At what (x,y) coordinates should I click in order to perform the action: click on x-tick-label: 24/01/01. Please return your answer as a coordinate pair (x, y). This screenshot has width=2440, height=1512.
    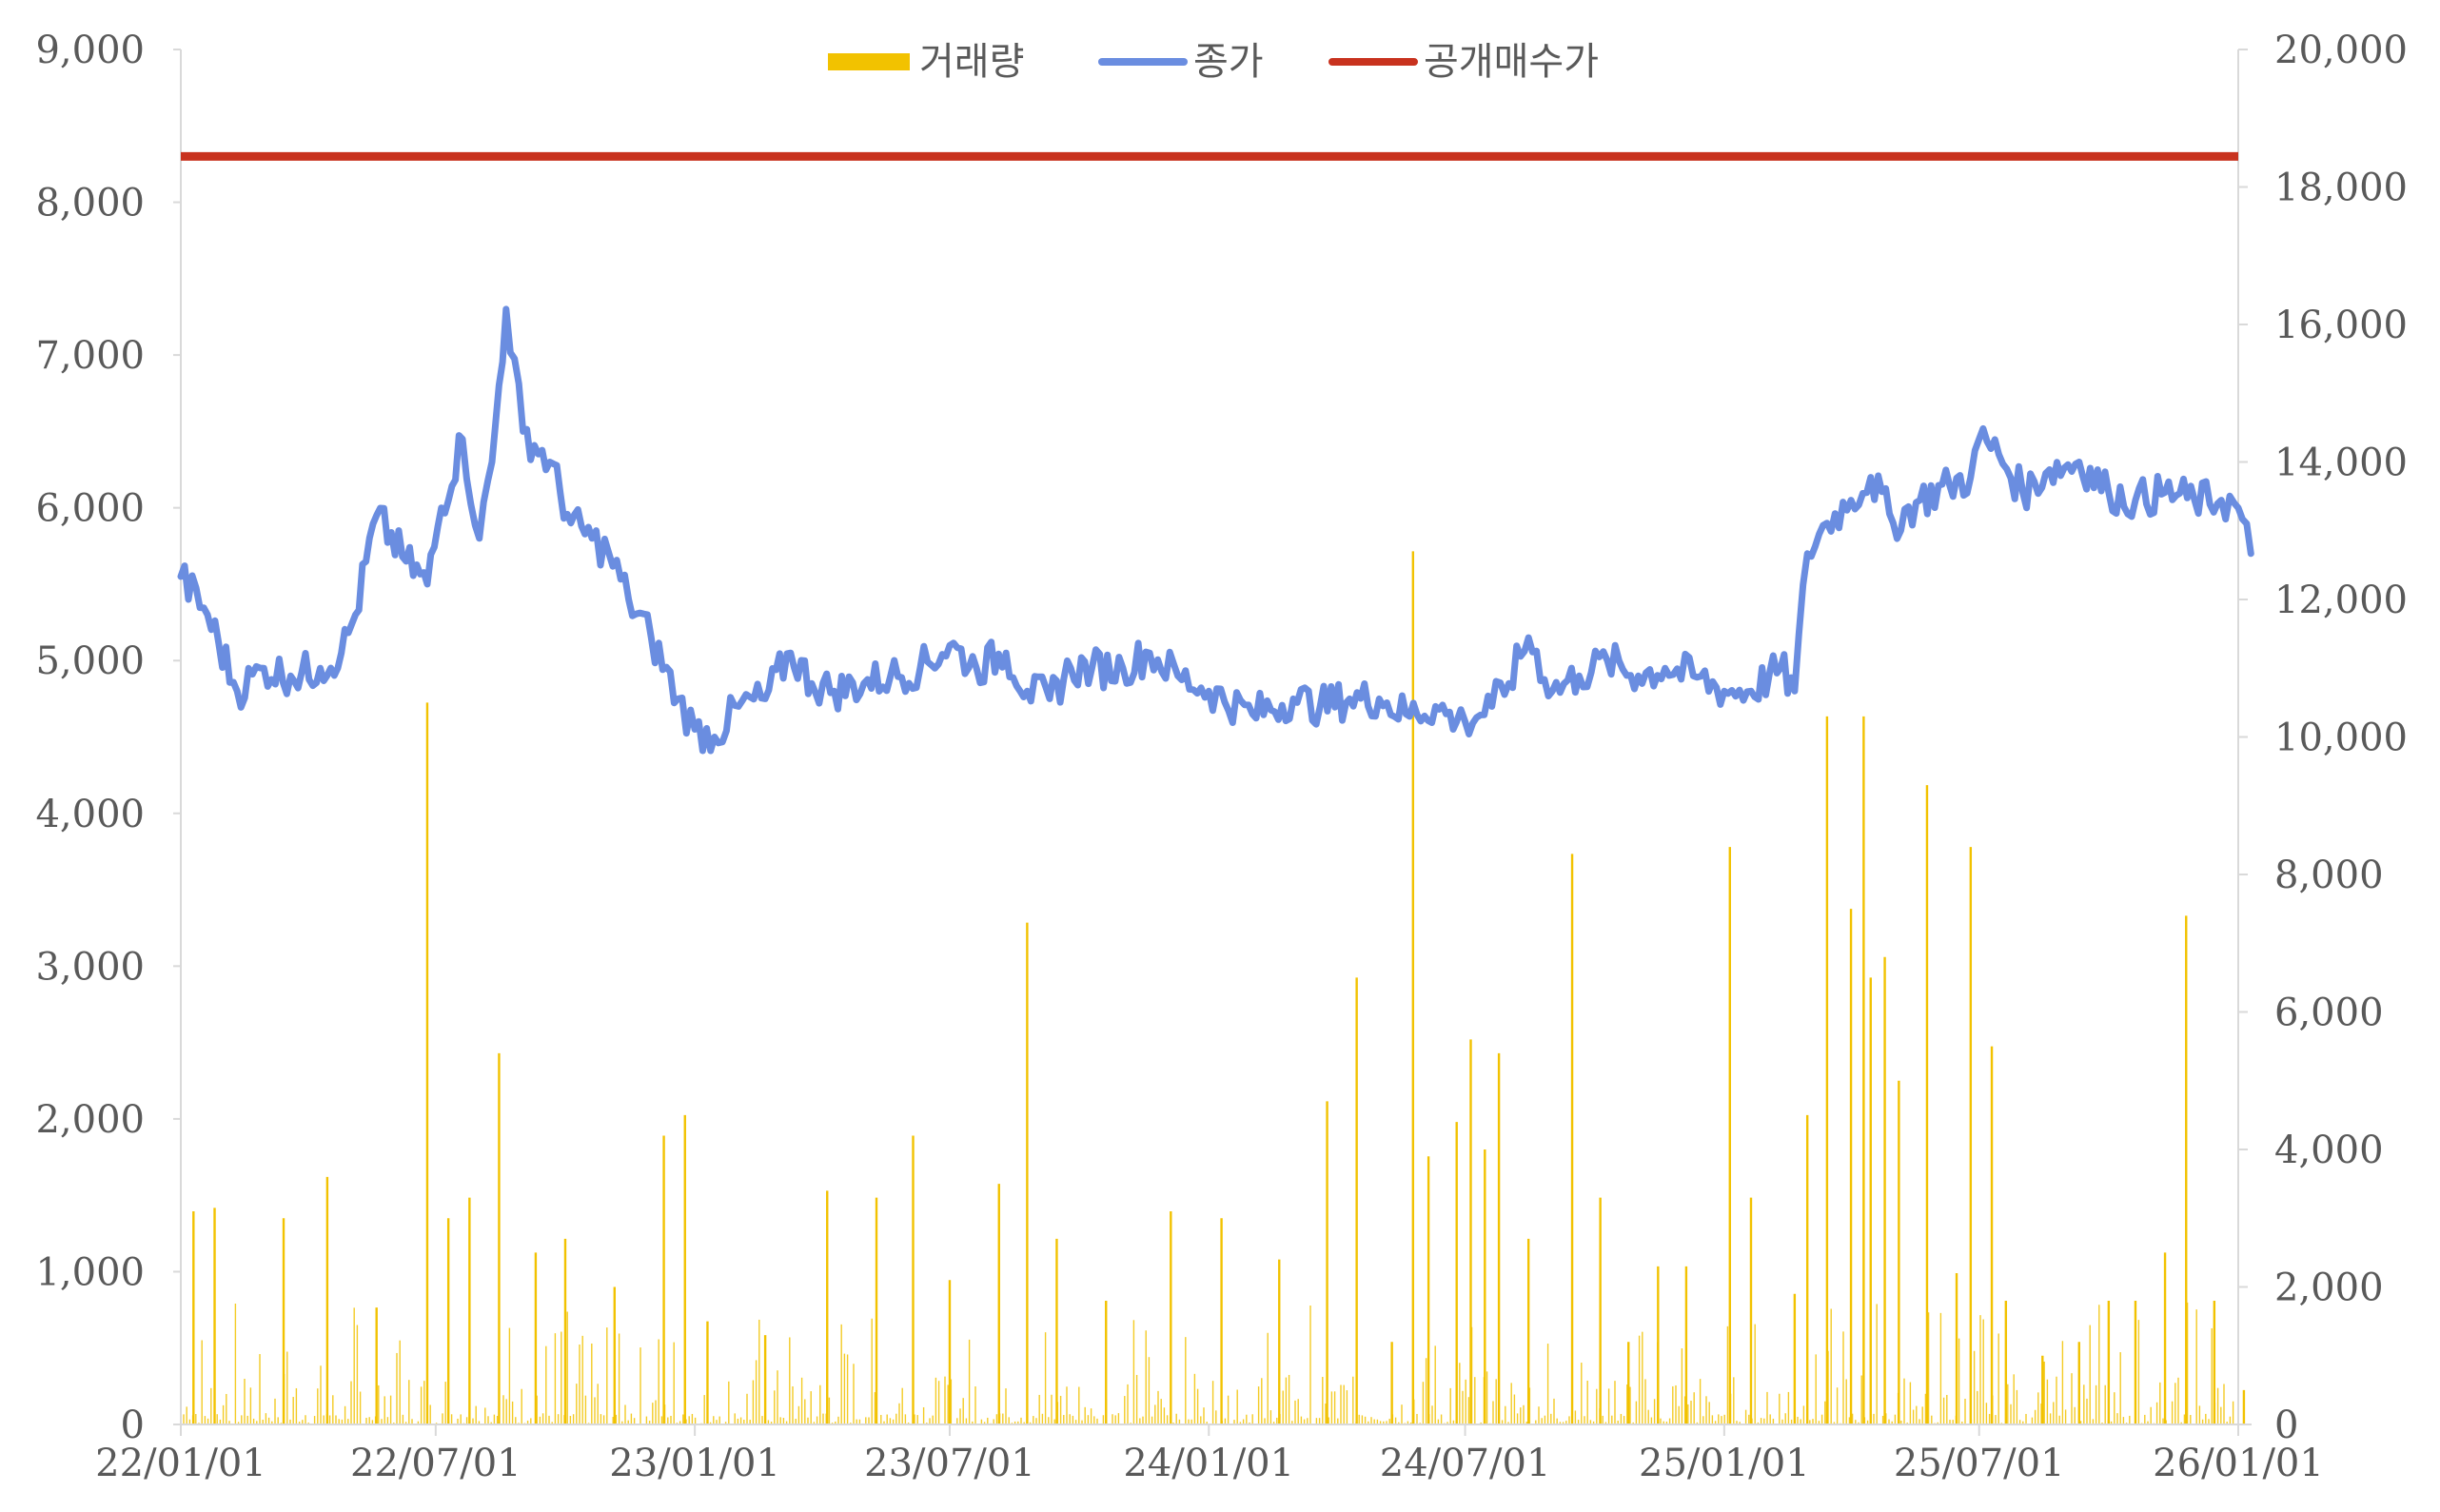
    Looking at the image, I should click on (1208, 1463).